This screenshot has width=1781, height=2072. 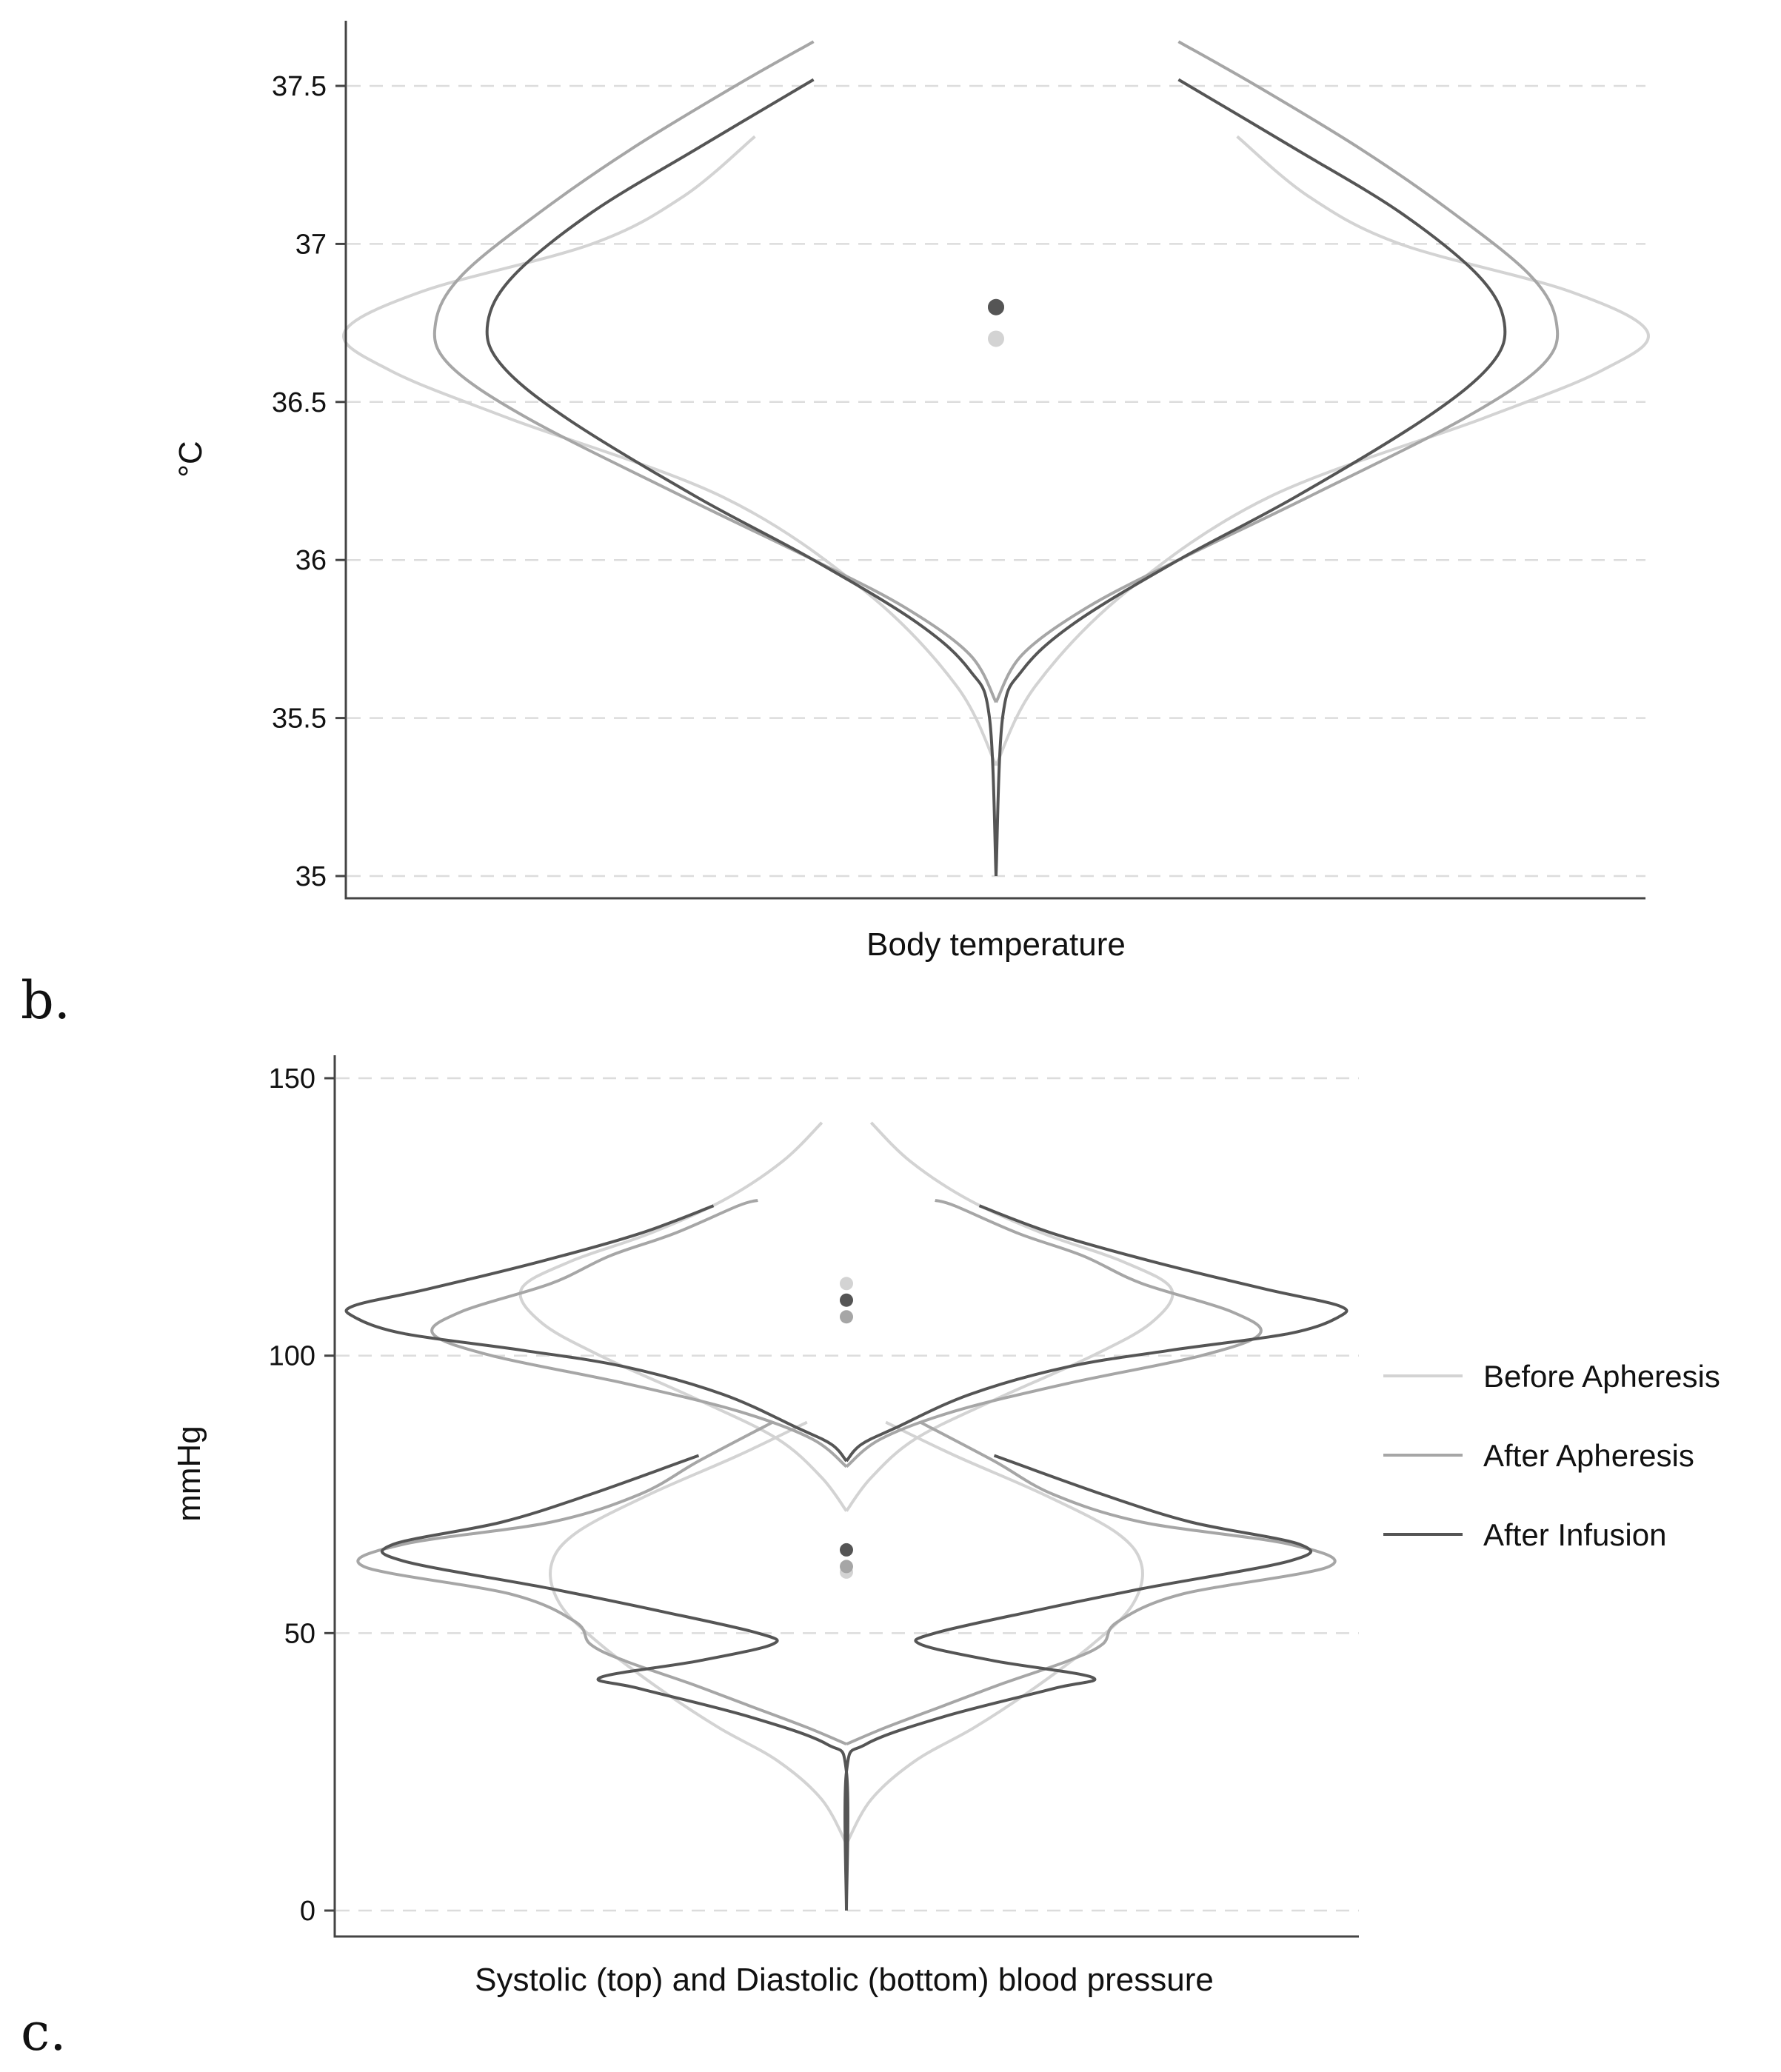 I want to click on temperature-median-after-infusion, so click(x=996, y=306).